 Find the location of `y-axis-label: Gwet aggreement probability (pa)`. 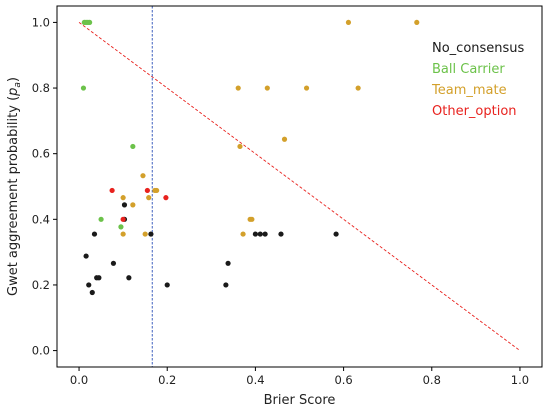

y-axis-label: Gwet aggreement probability (pa) is located at coordinates (14, 186).